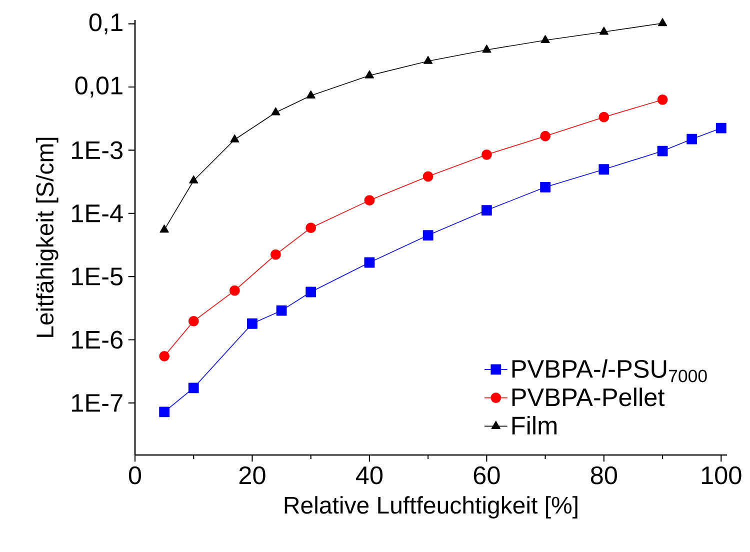 Image resolution: width=750 pixels, height=552 pixels. Describe the element at coordinates (97, 277) in the screenshot. I see `y-tick-label: 1E-5` at that location.